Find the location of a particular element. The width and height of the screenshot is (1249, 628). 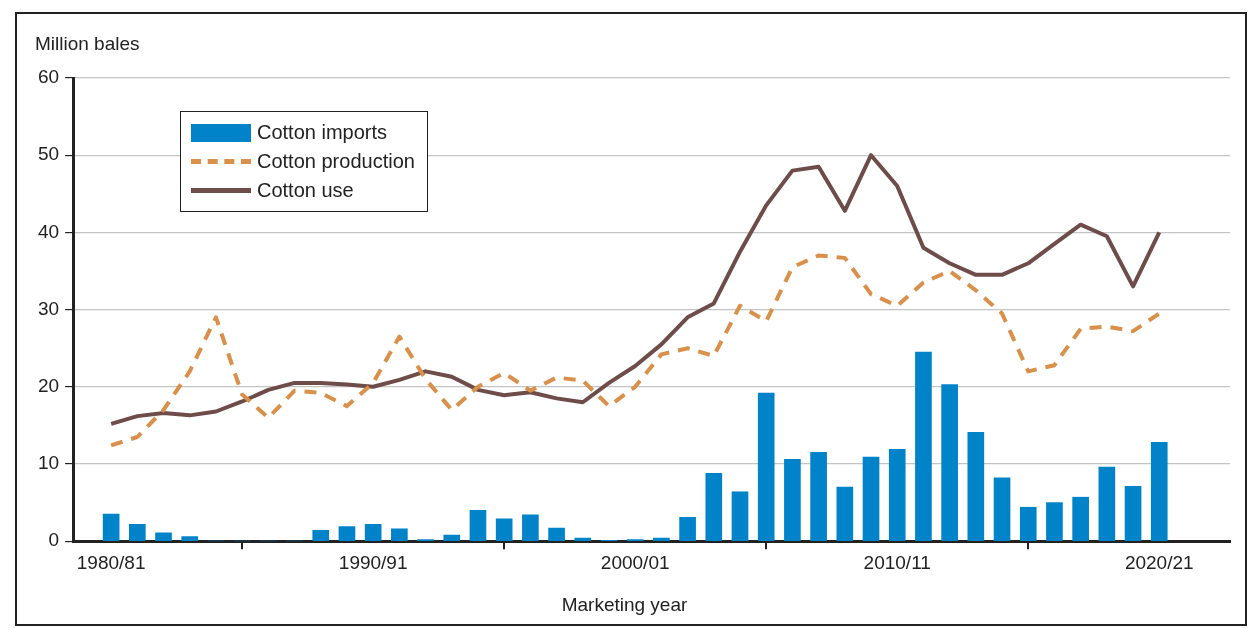

x-tick-label: 2020/21 is located at coordinates (1159, 562).